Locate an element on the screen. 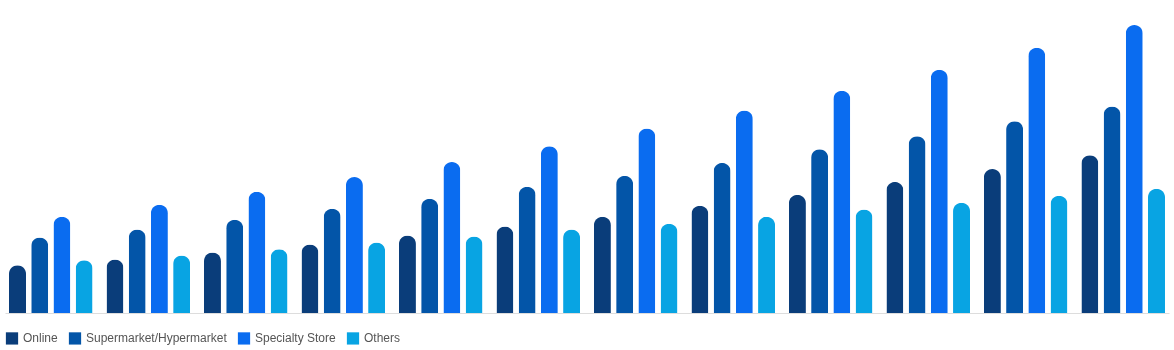 Image resolution: width=1174 pixels, height=350 pixels. legend-label: Supermarket/Hypermarket is located at coordinates (157, 338).